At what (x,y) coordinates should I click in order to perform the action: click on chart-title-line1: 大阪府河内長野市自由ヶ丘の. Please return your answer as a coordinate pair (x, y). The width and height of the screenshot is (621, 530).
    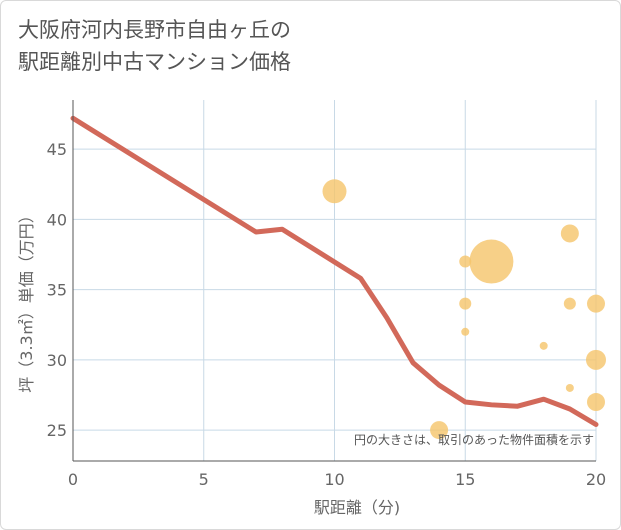
    Looking at the image, I should click on (154, 30).